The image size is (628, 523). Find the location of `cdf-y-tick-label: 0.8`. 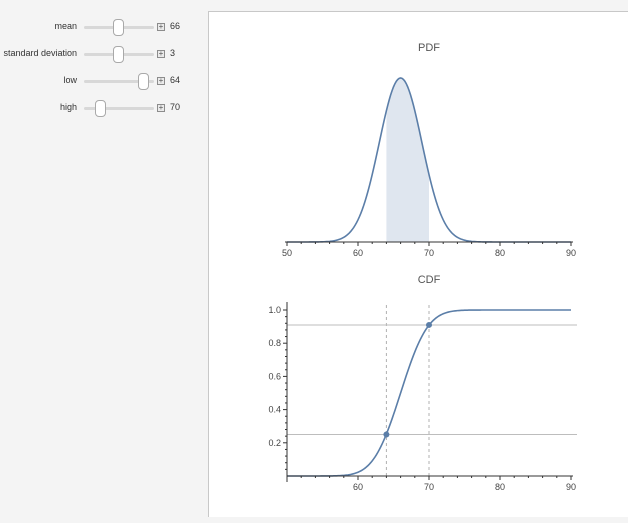

cdf-y-tick-label: 0.8 is located at coordinates (274, 343).